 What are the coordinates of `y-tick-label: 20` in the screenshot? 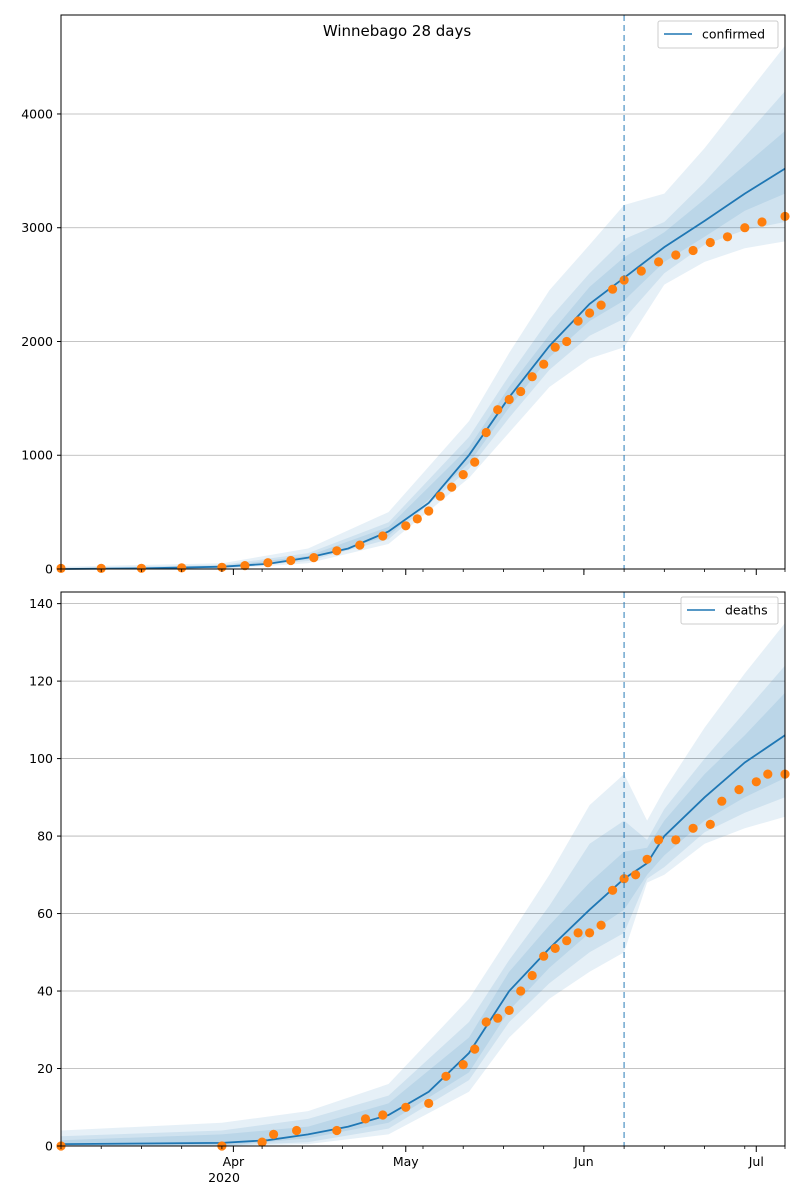 It's located at (45, 1068).